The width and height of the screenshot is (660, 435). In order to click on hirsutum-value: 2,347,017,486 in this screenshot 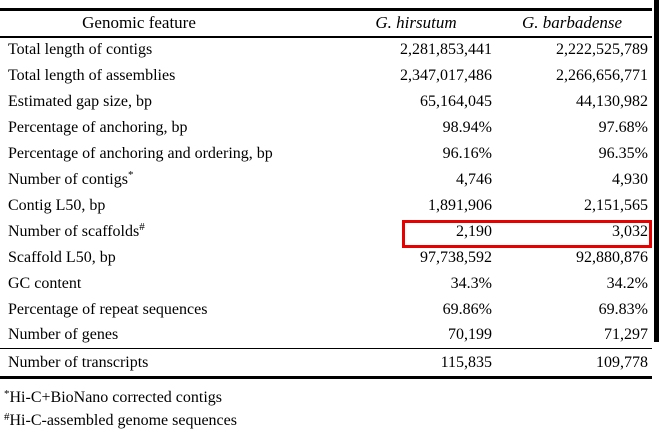, I will do `click(446, 75)`.